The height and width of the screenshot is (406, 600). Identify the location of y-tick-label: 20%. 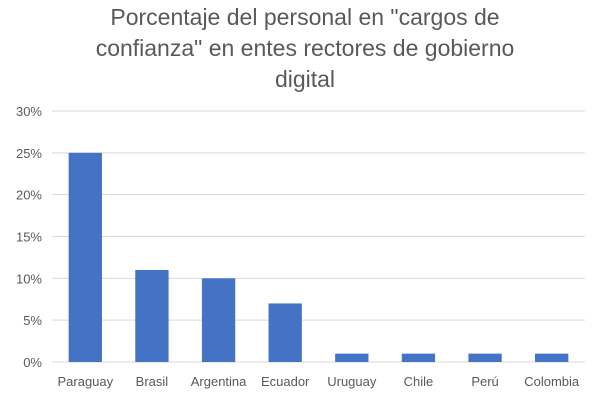
(29, 195).